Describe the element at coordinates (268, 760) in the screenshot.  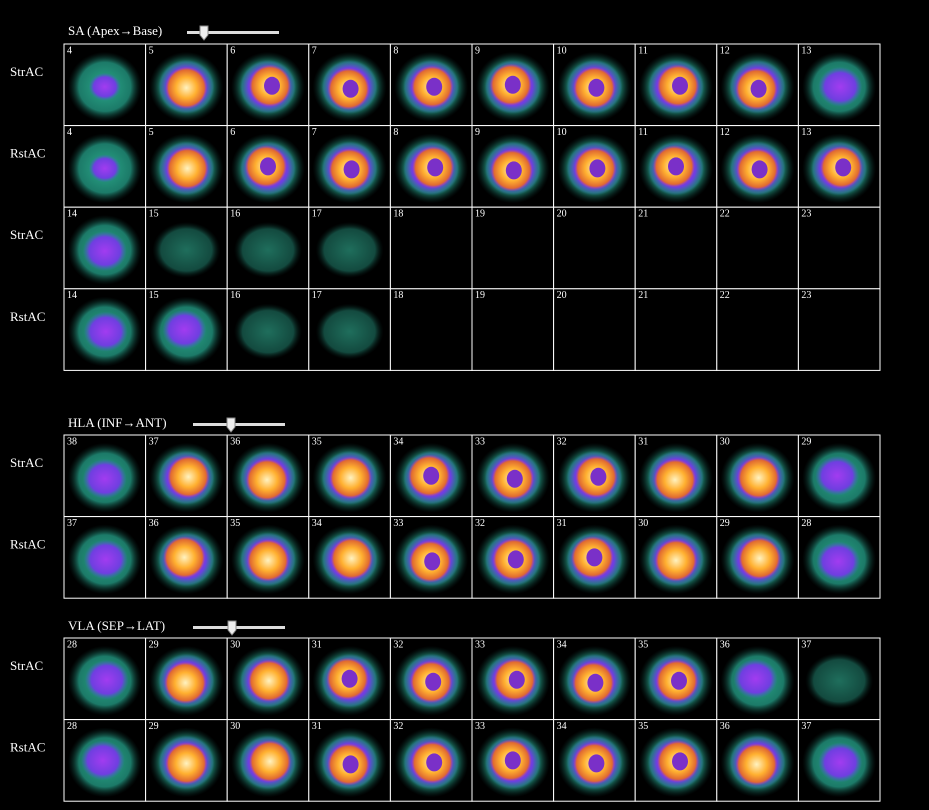
I see `slice-cell: 30` at that location.